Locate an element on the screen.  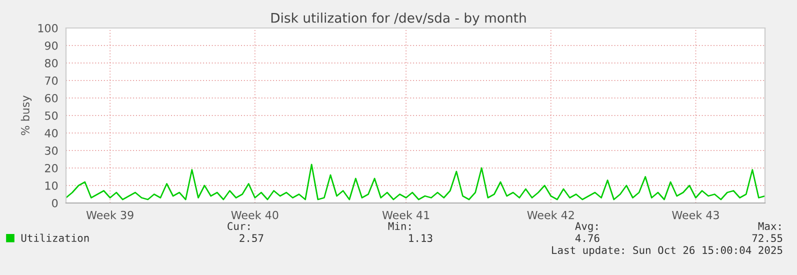
y-tick-label: 60 is located at coordinates (51, 98).